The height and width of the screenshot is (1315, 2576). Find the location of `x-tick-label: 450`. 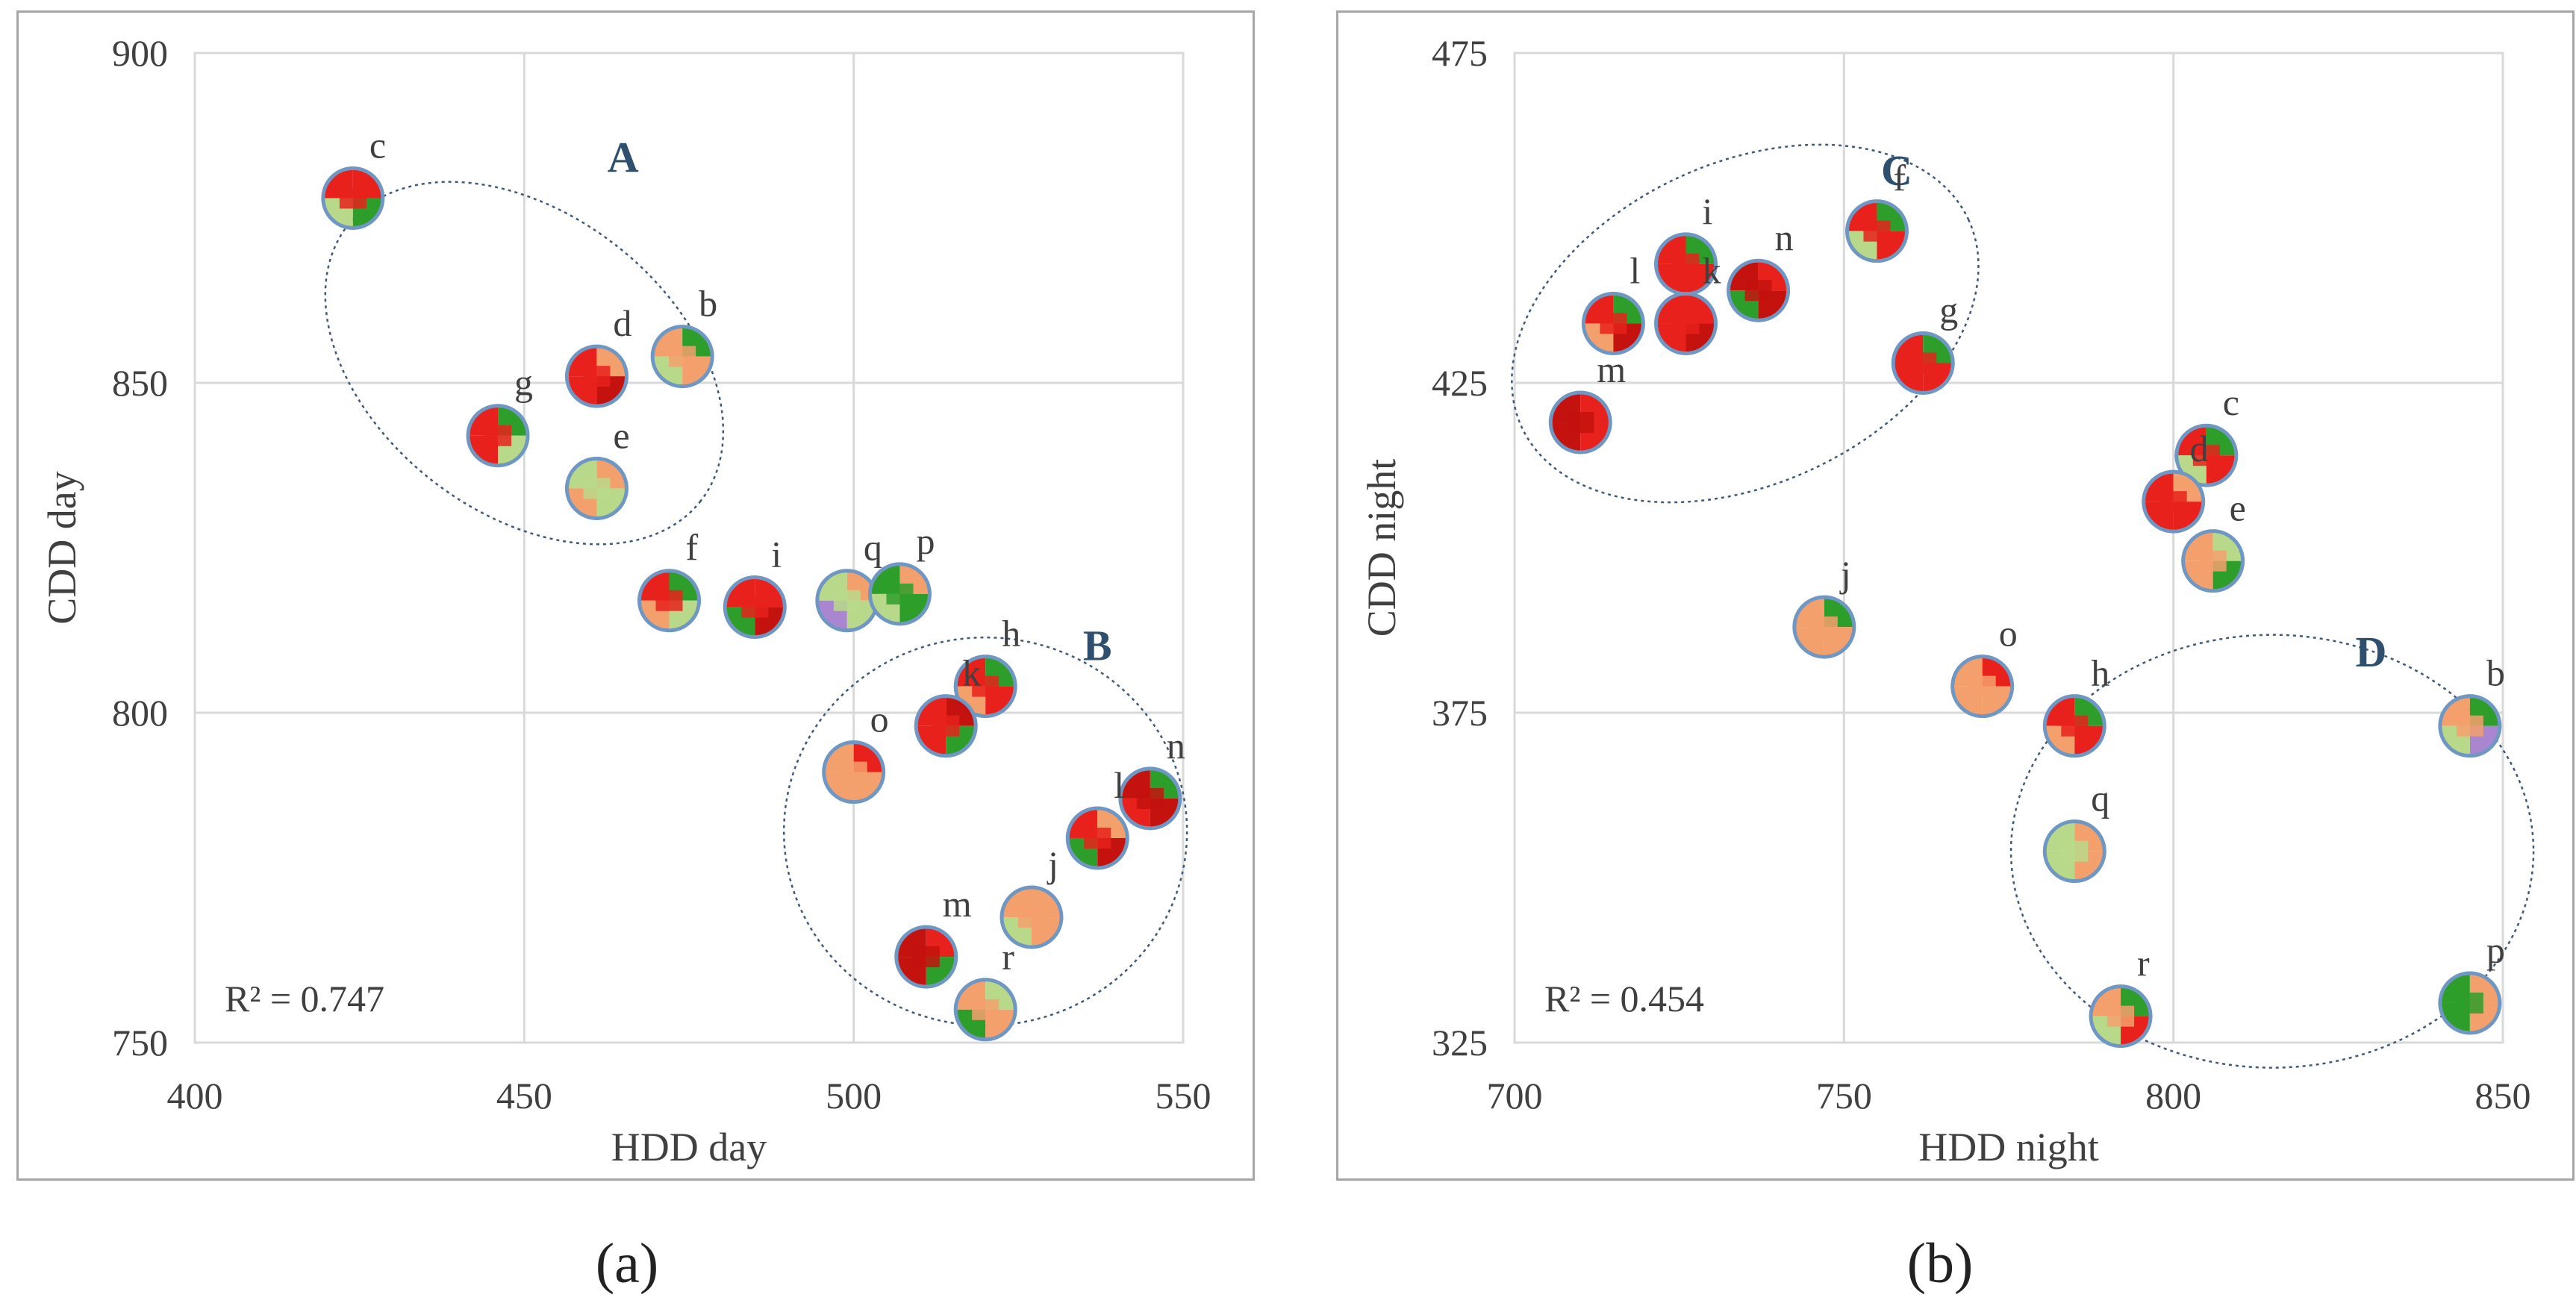

x-tick-label: 450 is located at coordinates (524, 1095).